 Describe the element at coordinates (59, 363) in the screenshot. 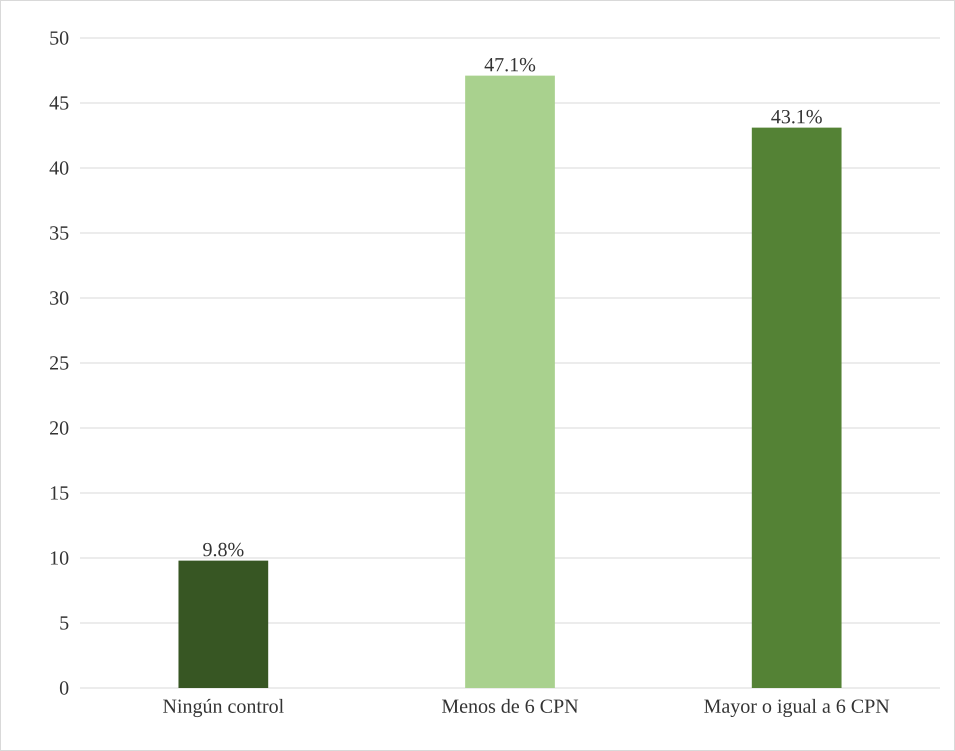

I see `y-tick-label: 25` at that location.